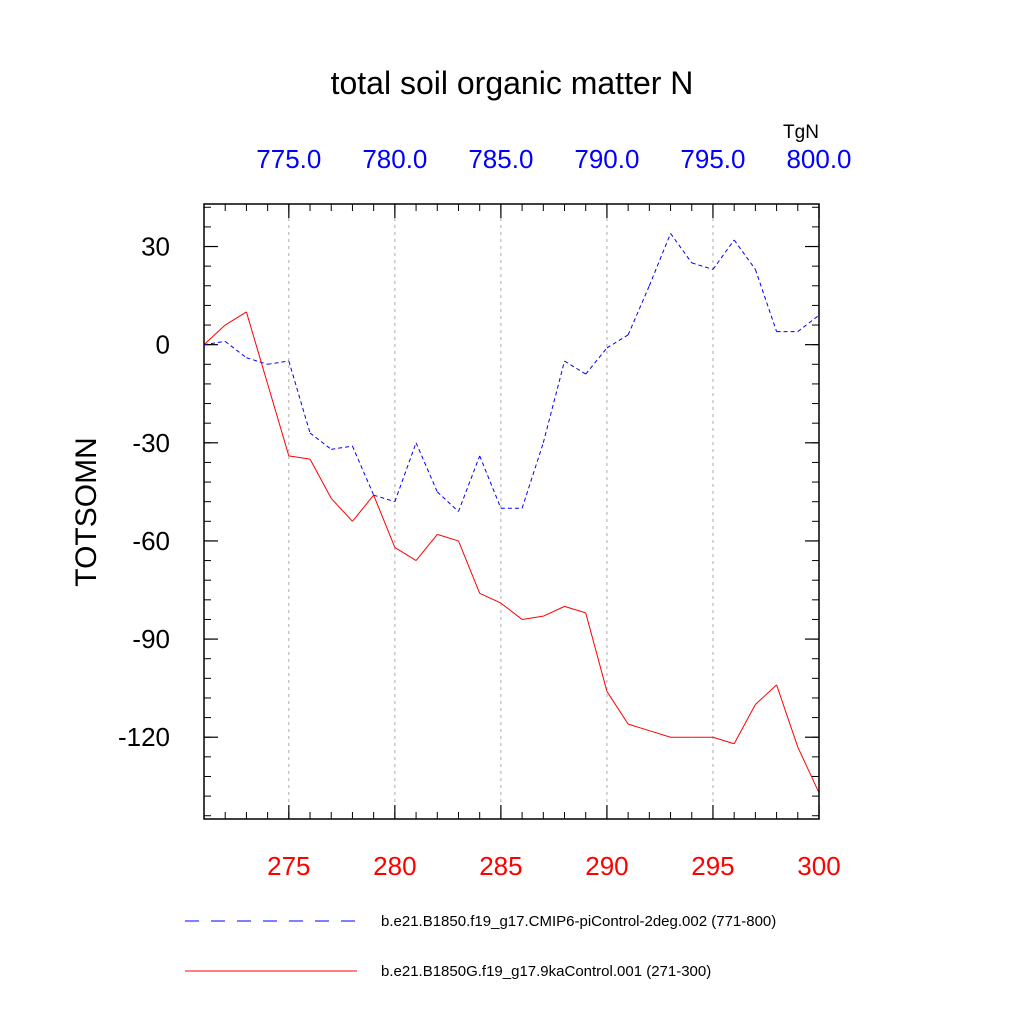 The image size is (1024, 1024). What do you see at coordinates (163, 345) in the screenshot?
I see `y-tick-label-0: 0` at bounding box center [163, 345].